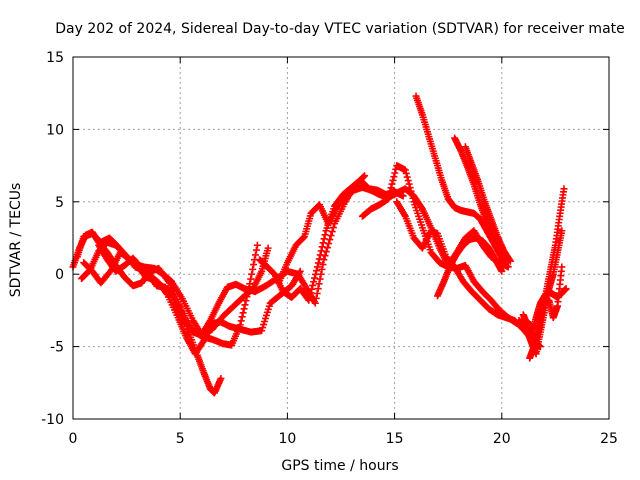 This screenshot has height=480, width=640. Describe the element at coordinates (287, 439) in the screenshot. I see `x-tick-label: 10` at that location.